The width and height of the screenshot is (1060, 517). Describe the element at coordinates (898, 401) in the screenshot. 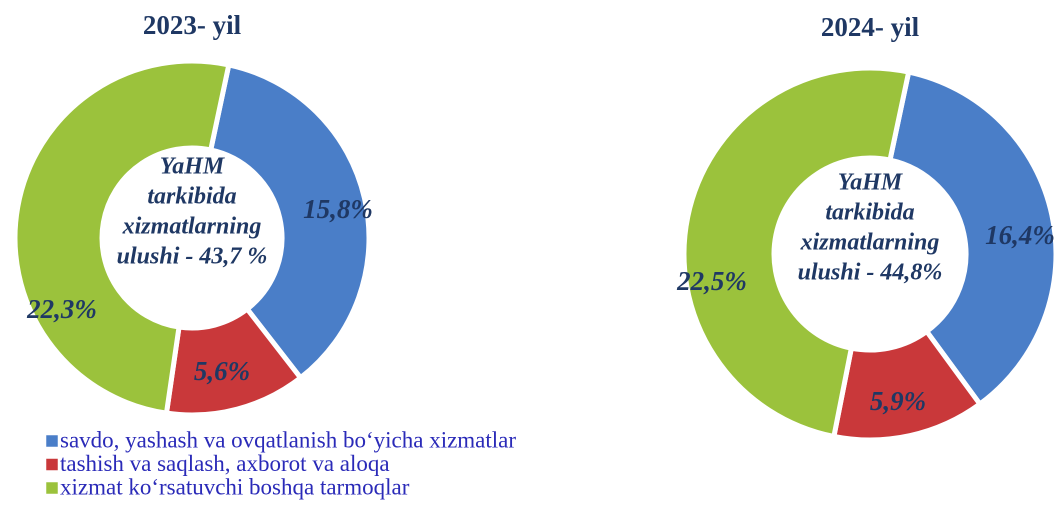

I see `data-label: 5,9%` at that location.